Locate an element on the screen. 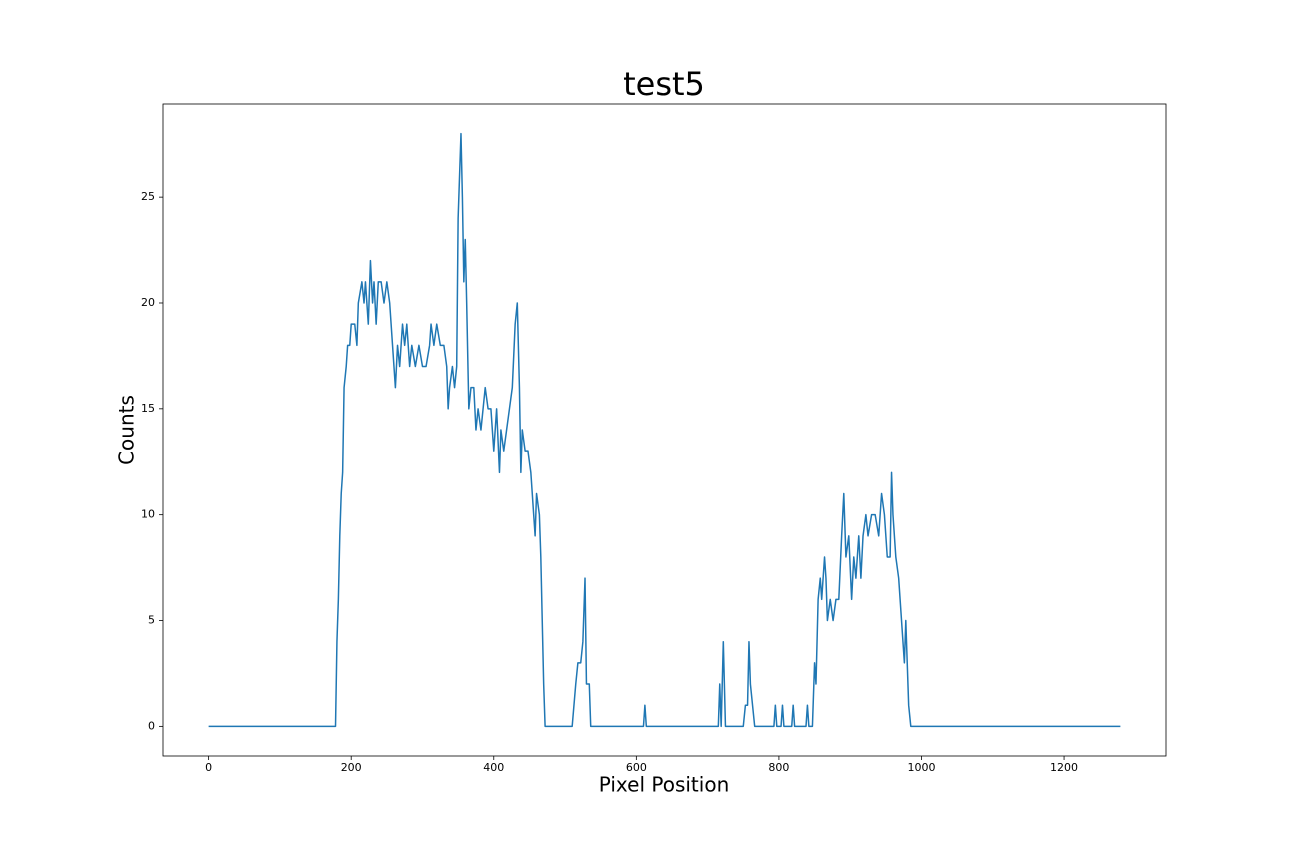 The image size is (1296, 864). y-tick-label: 0 is located at coordinates (151, 725).